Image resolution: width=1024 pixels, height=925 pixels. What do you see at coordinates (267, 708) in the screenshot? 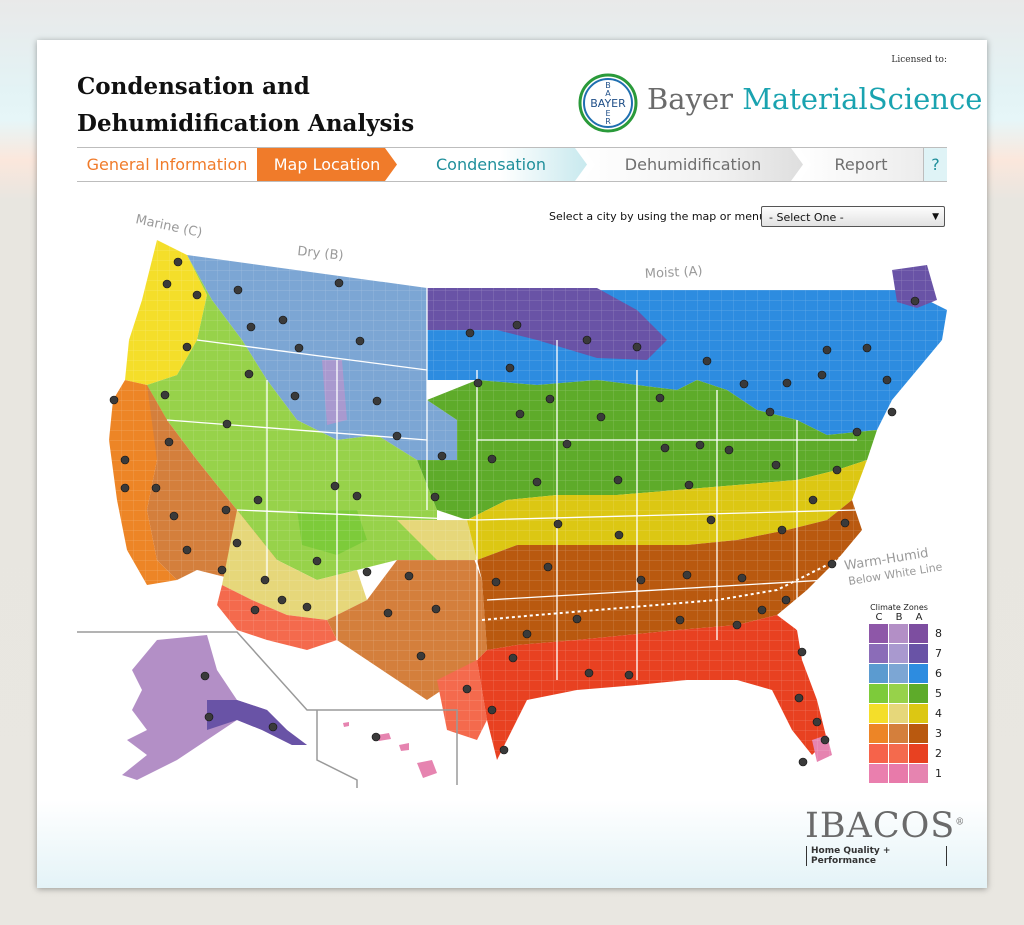
I see `alaska-inset` at bounding box center [267, 708].